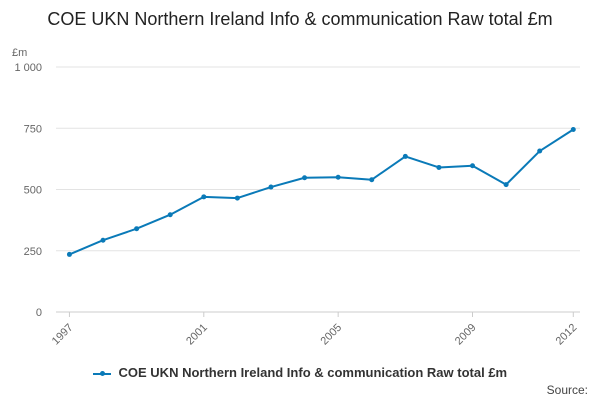 The width and height of the screenshot is (600, 400). I want to click on y-tick-labels: 0 250 500 750 1 000, so click(28, 190).